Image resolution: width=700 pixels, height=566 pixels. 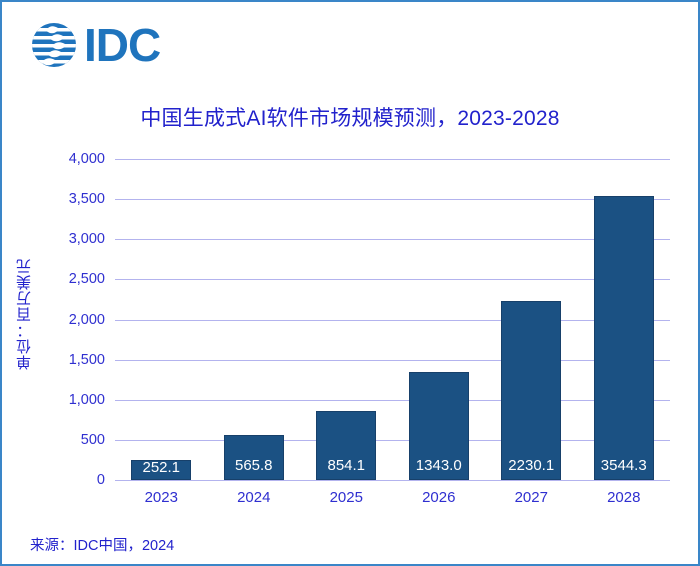 What do you see at coordinates (92, 439) in the screenshot?
I see `y-axis-tick-label: 500` at bounding box center [92, 439].